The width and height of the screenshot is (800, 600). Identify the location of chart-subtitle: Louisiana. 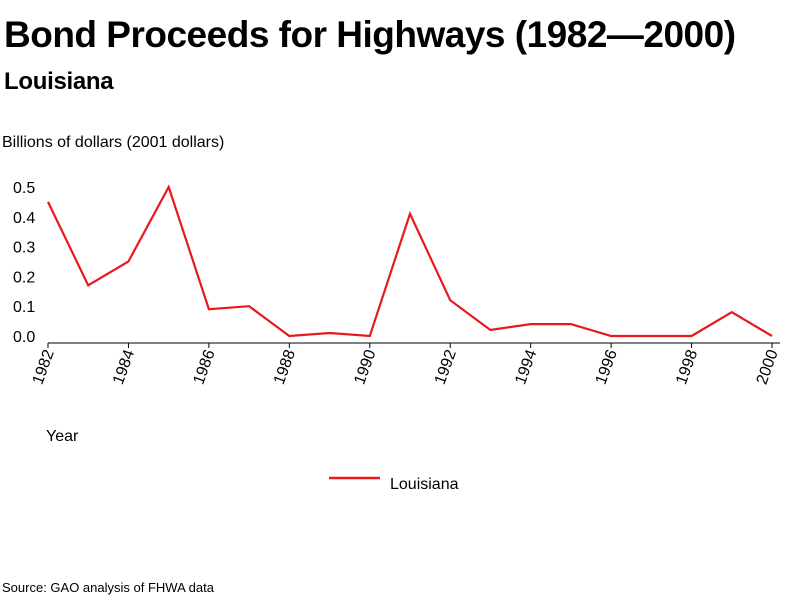
(59, 81).